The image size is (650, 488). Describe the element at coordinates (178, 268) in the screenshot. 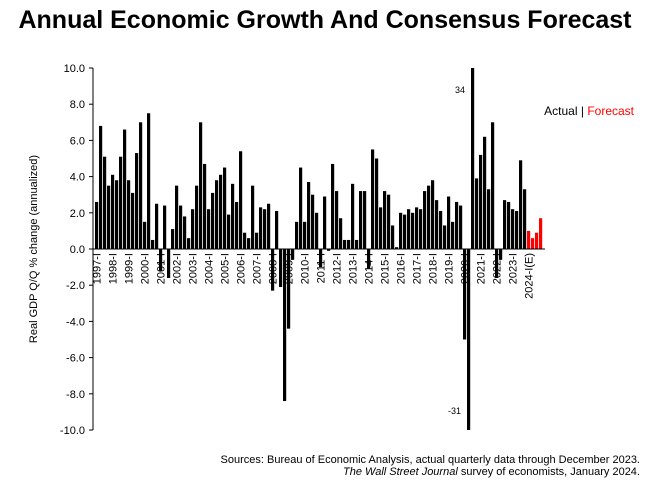

I see `x-tick-label: 2002-I` at that location.